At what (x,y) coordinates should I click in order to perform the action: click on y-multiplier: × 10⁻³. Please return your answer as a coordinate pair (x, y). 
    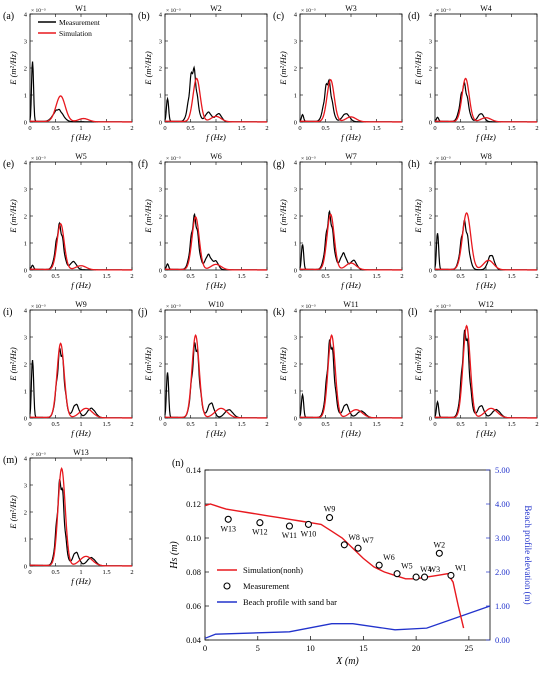
    Looking at the image, I should click on (308, 307).